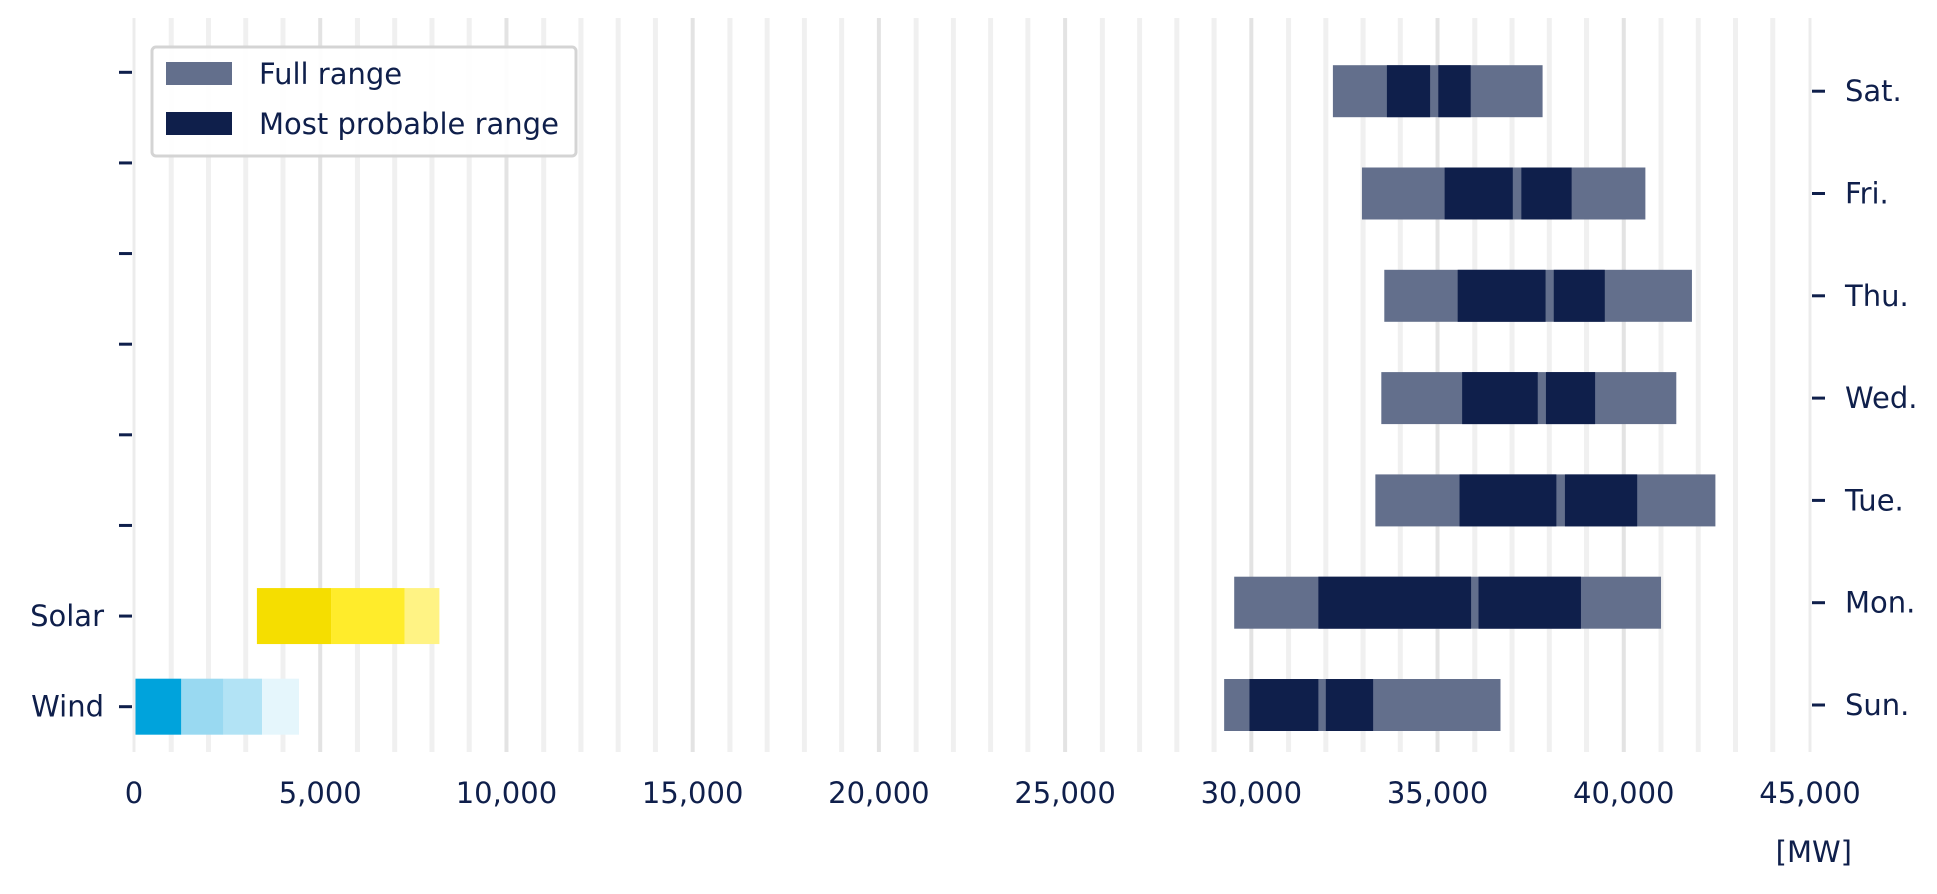 The width and height of the screenshot is (1937, 894). Describe the element at coordinates (1873, 91) in the screenshot. I see `right-category-label: Sat.` at that location.